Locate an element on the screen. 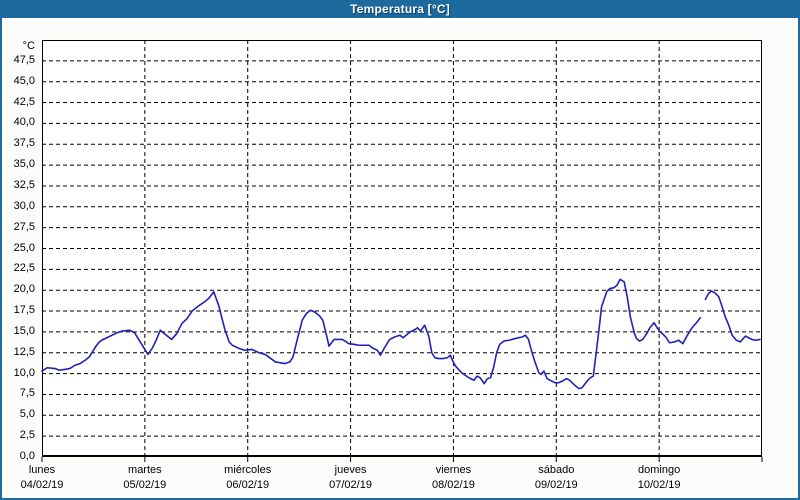 The height and width of the screenshot is (500, 800). x-day-label: lunes 04/02/19 is located at coordinates (48, 478).